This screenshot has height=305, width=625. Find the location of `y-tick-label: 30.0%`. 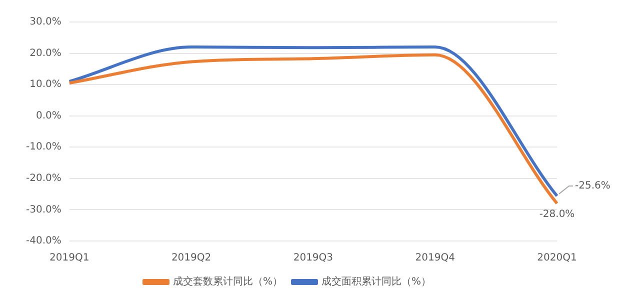

y-tick-label: 30.0% is located at coordinates (46, 22).